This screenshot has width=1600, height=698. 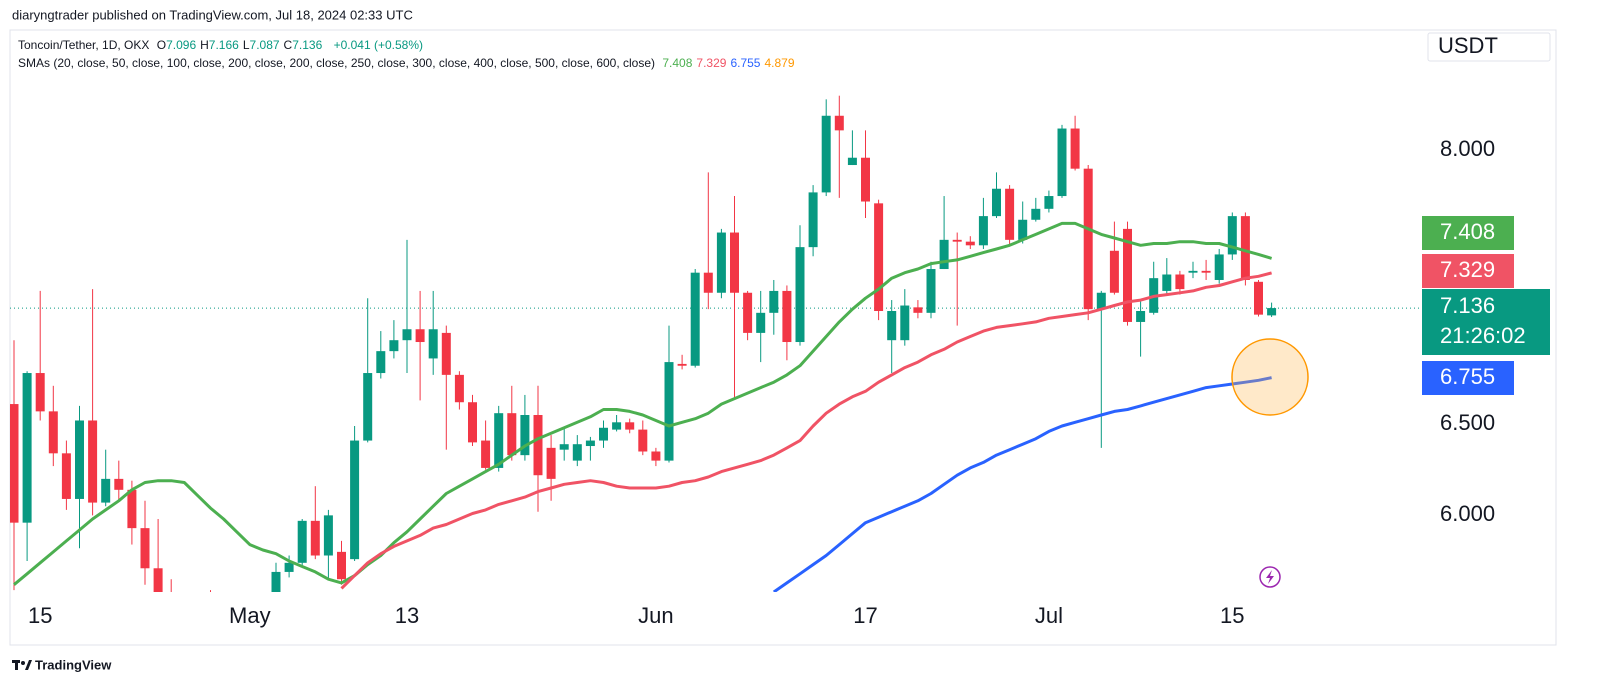 I want to click on ohlc-value: 7.096, so click(x=181, y=45).